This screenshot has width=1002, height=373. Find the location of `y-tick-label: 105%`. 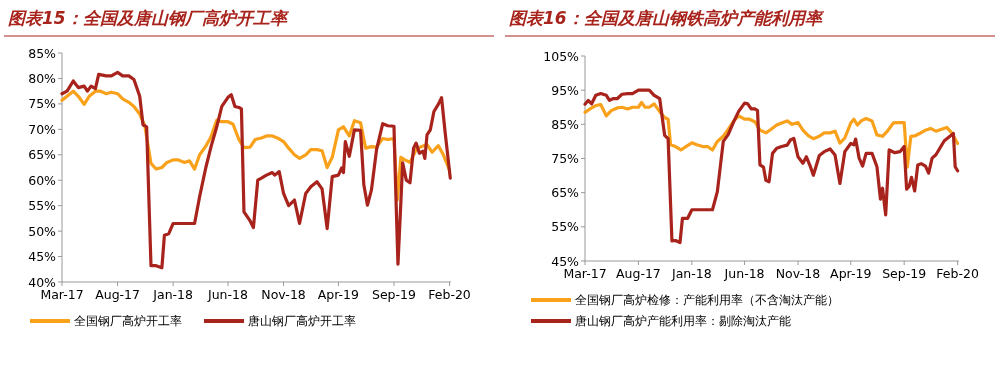

y-tick-label: 105% is located at coordinates (561, 56).